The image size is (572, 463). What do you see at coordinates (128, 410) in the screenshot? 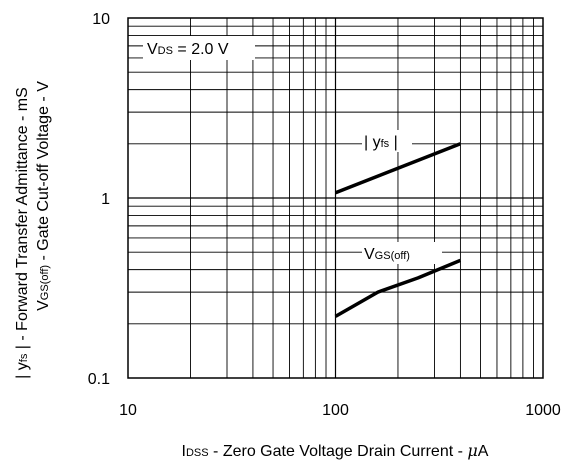
I see `x-tick-label: 10` at bounding box center [128, 410].